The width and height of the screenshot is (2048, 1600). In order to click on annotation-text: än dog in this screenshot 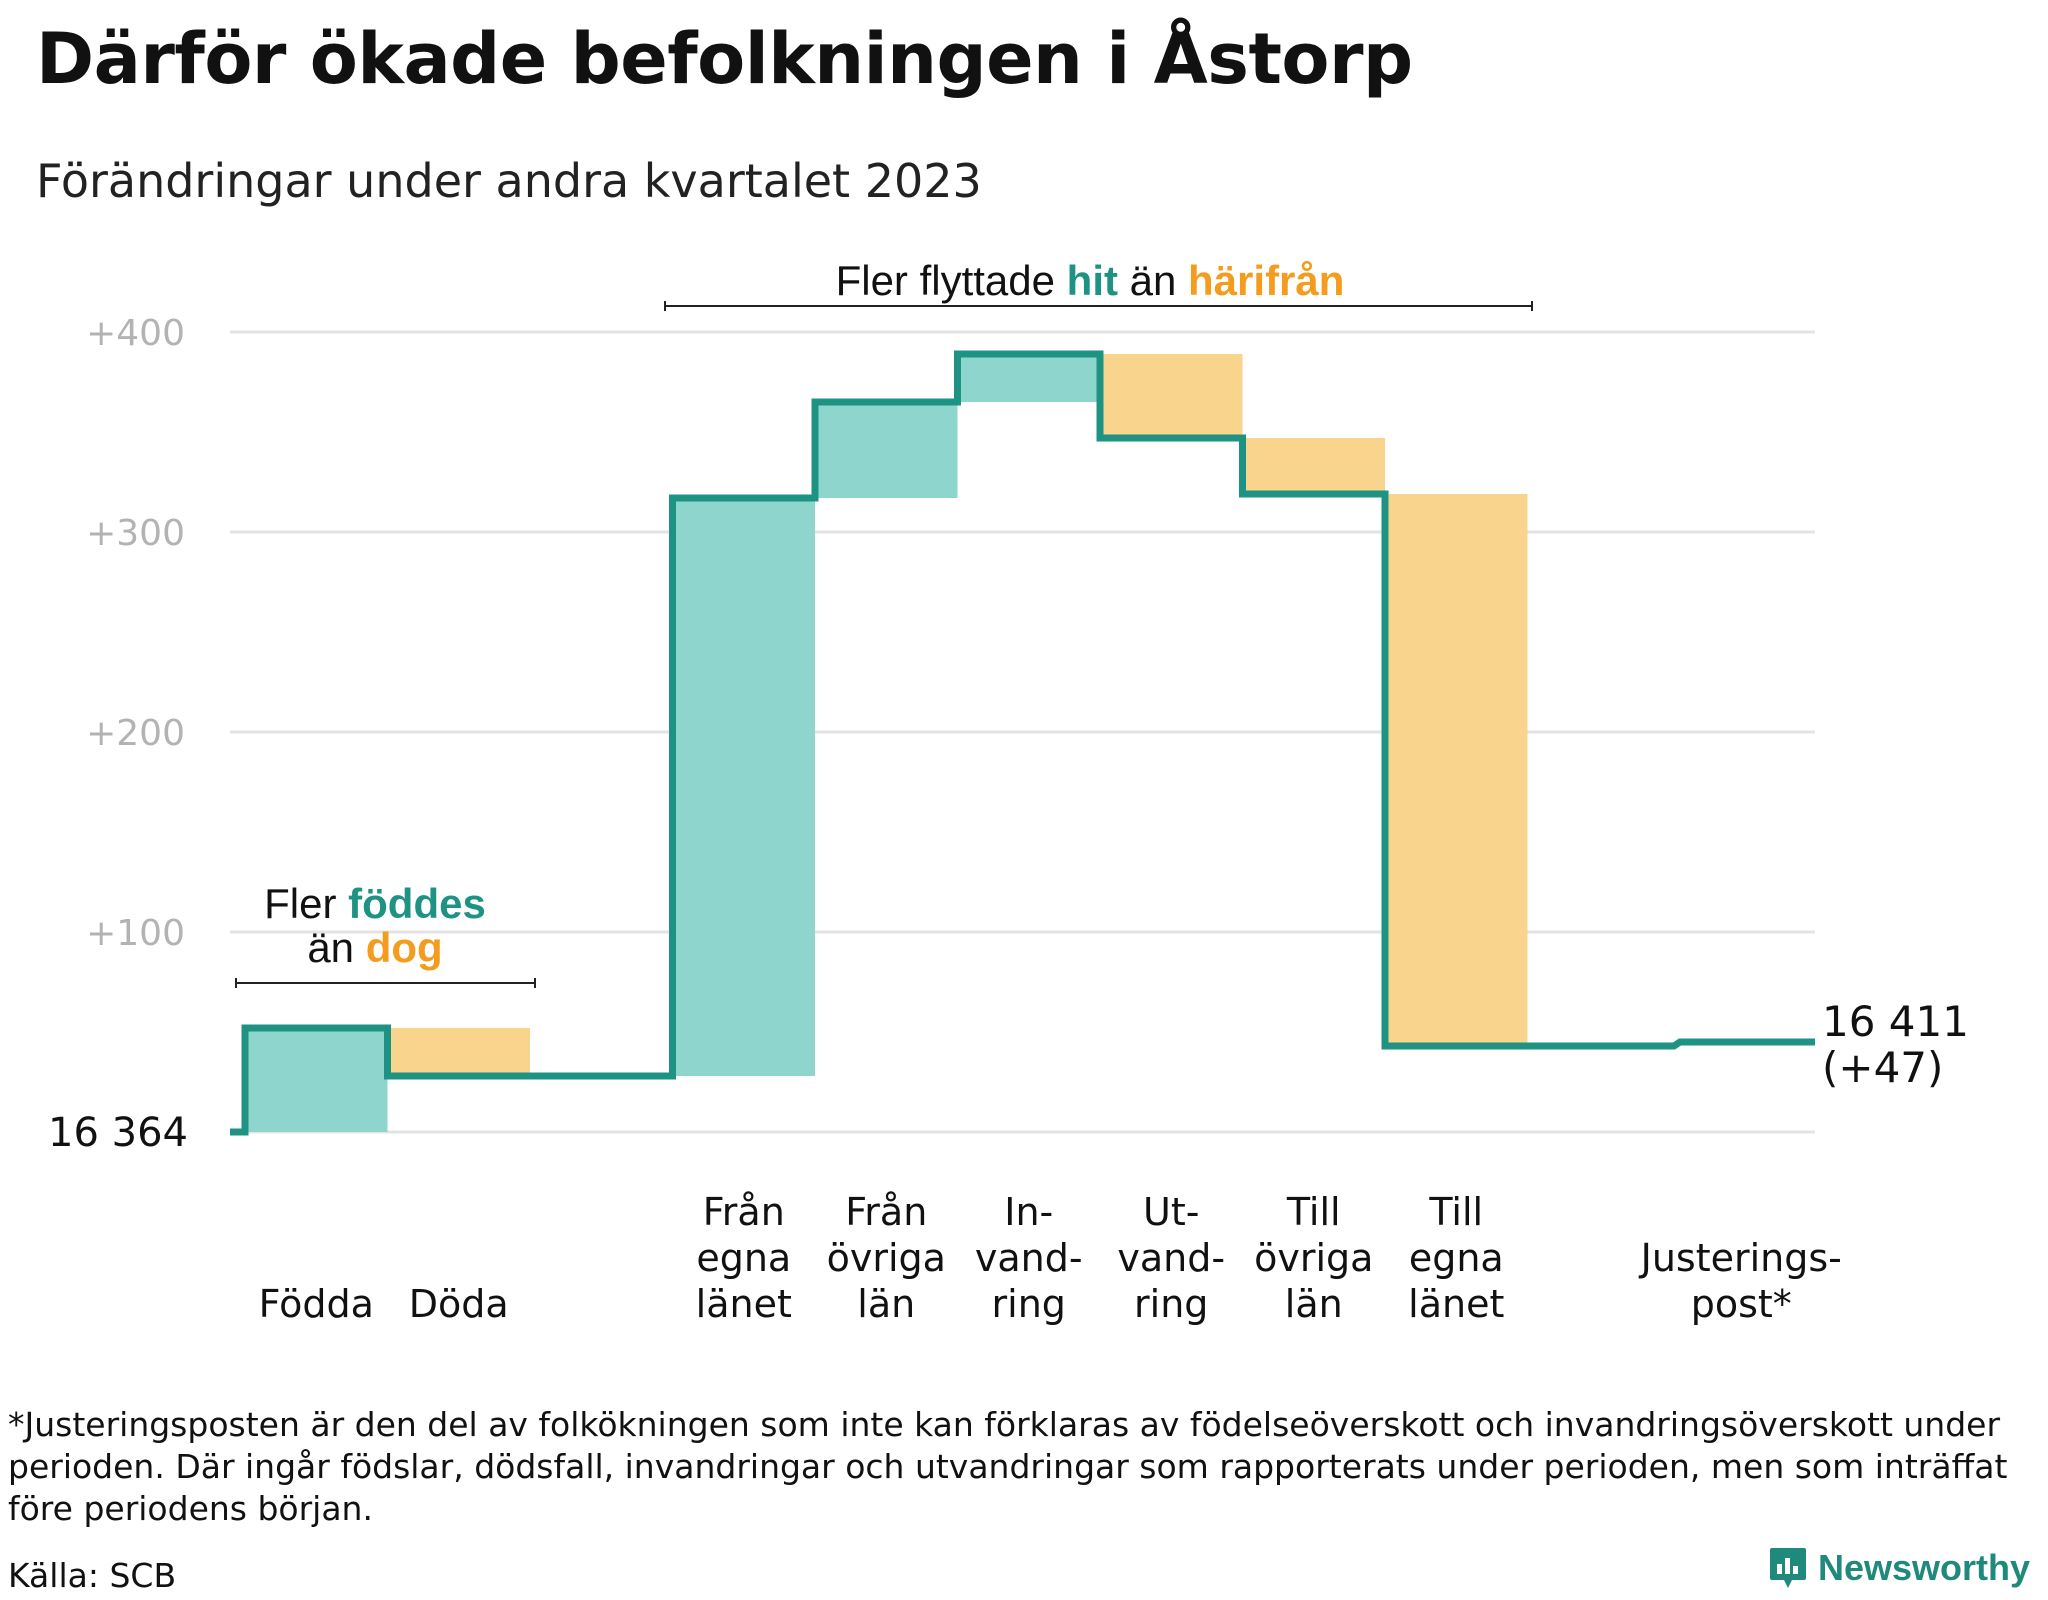, I will do `click(374, 947)`.